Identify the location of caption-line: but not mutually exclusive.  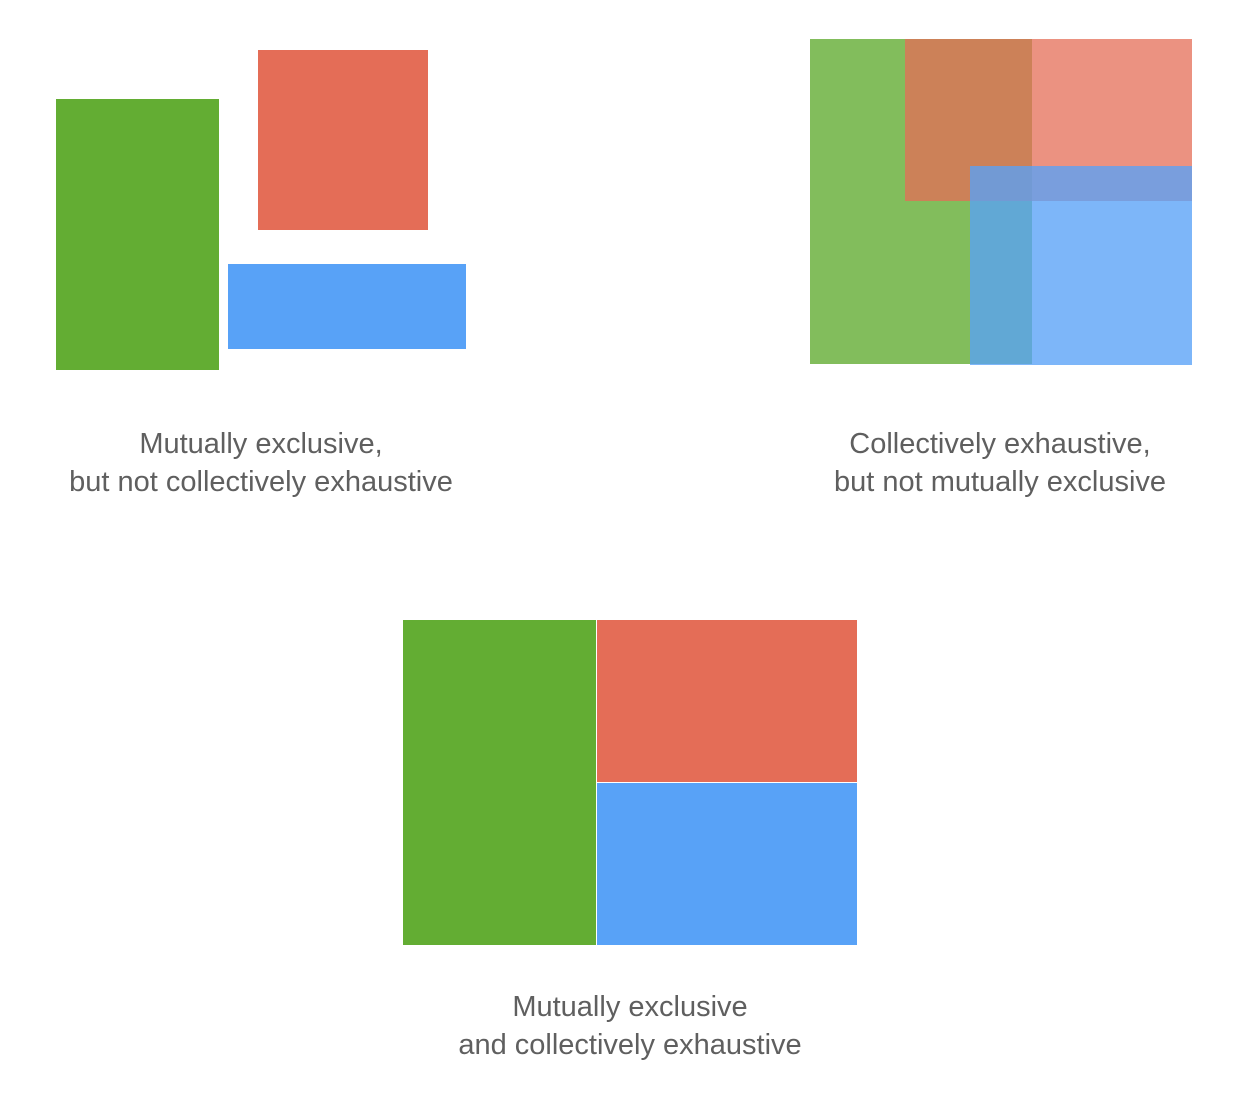
(1000, 482).